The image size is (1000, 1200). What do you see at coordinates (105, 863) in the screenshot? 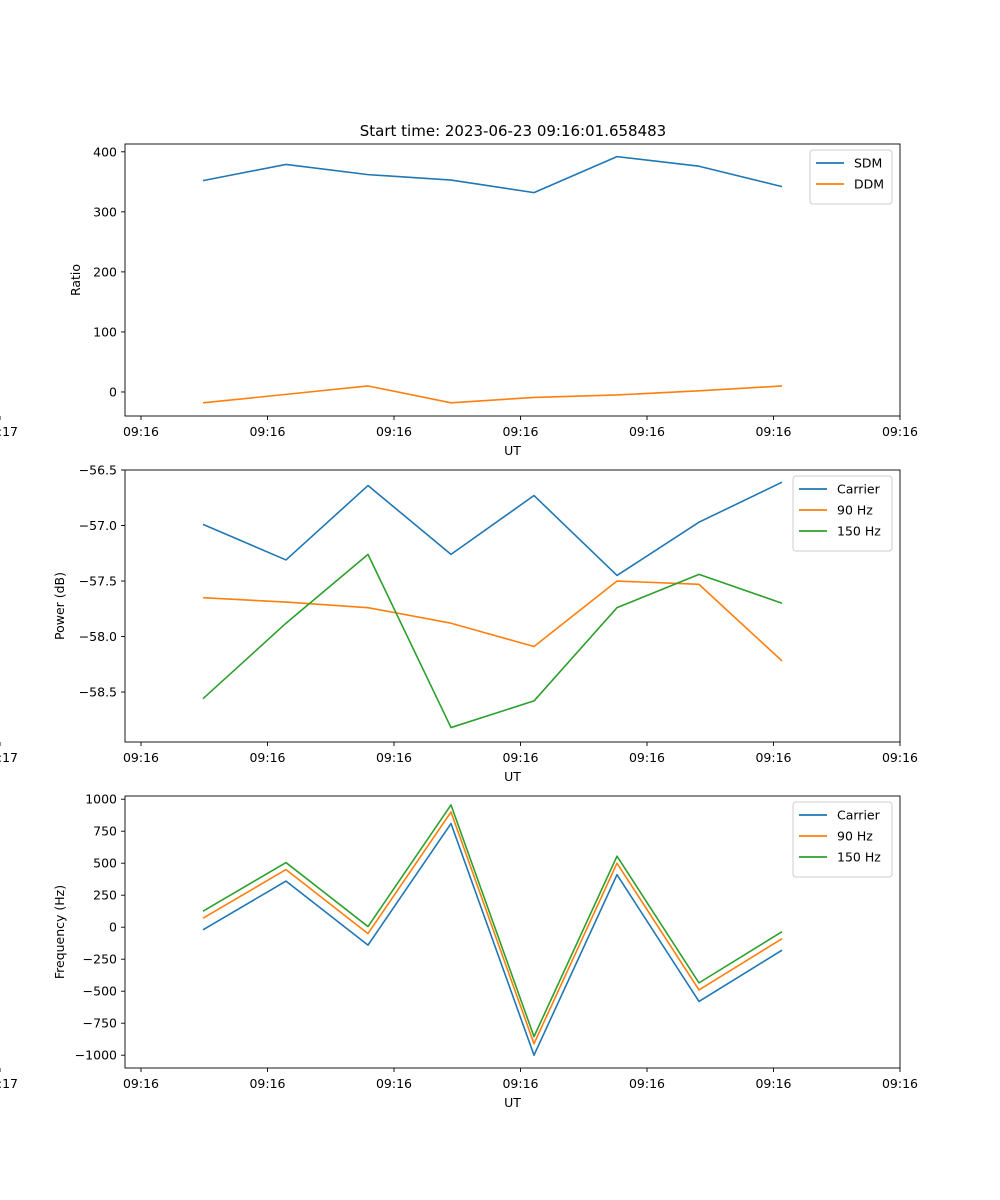
I see `y-tick-label: 500` at bounding box center [105, 863].